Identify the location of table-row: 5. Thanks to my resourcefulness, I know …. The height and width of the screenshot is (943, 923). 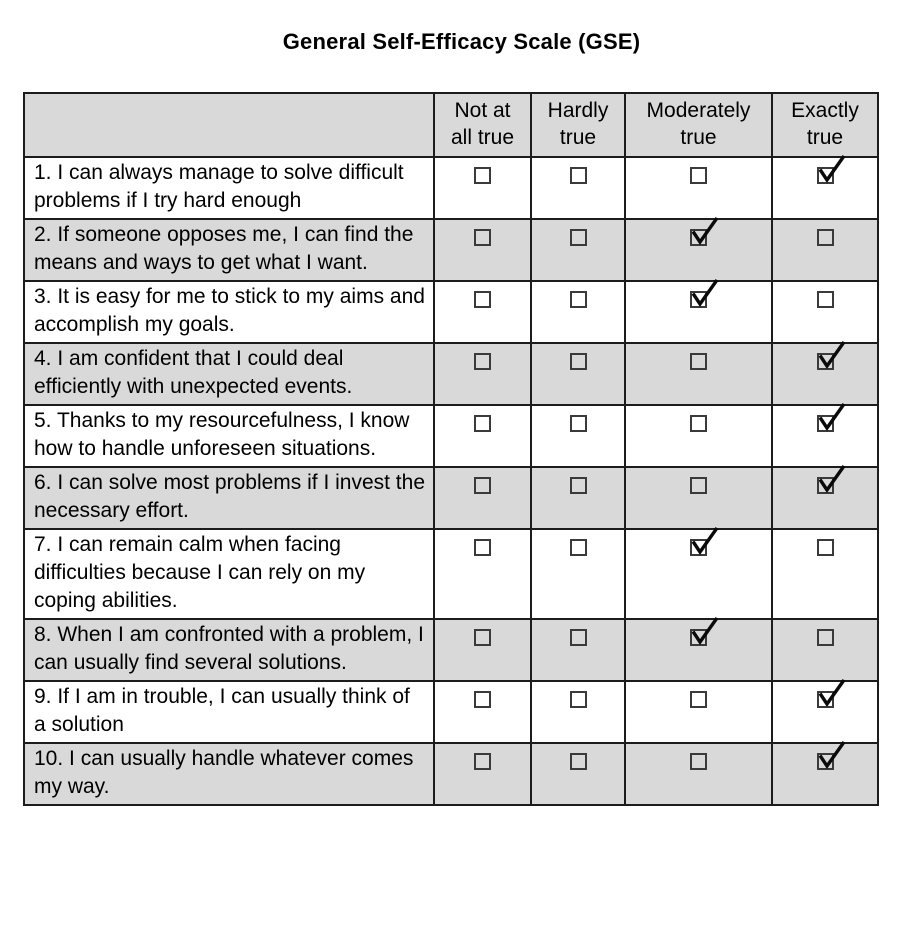
(451, 435).